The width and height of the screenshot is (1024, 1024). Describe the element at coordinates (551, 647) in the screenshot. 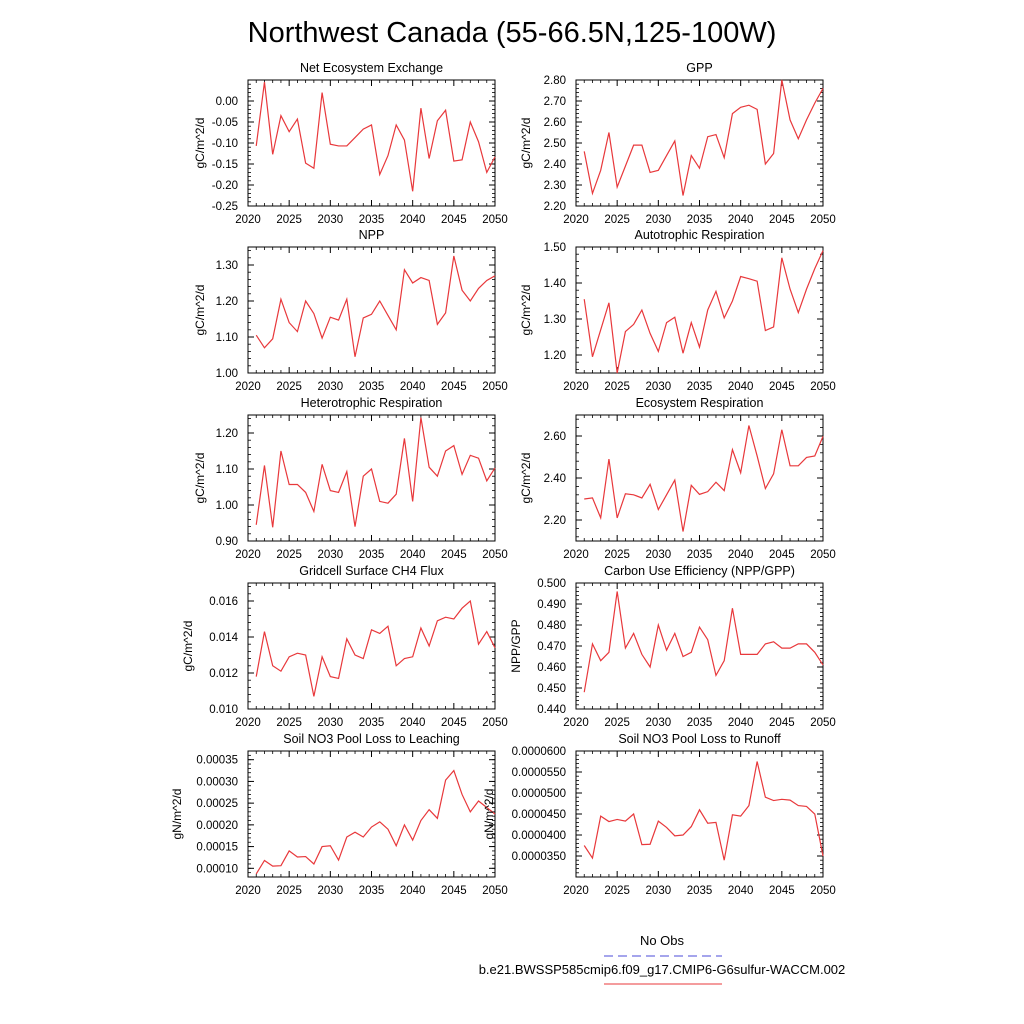

I see `y-tick-label: 0.470` at that location.